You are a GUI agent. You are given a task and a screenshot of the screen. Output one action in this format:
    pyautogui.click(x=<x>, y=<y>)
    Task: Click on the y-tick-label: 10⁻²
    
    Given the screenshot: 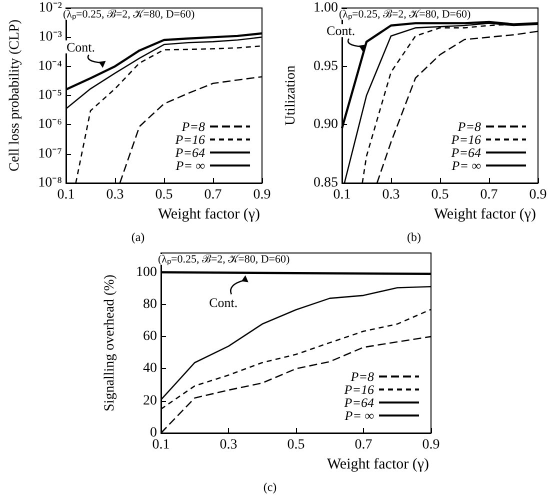 What is the action you would take?
    pyautogui.click(x=50, y=8)
    